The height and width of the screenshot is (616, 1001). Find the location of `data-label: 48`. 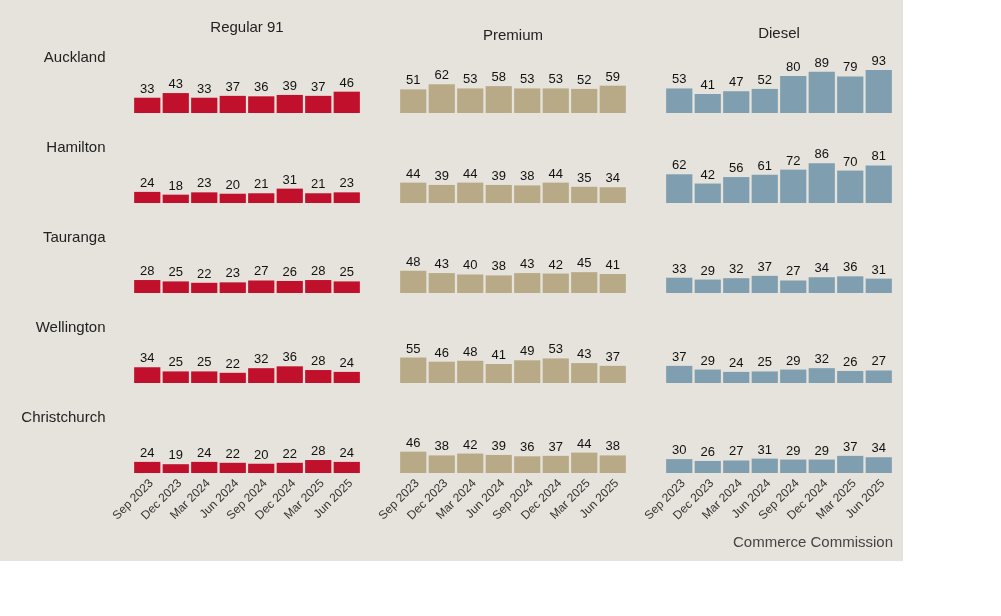

data-label: 48 is located at coordinates (413, 261).